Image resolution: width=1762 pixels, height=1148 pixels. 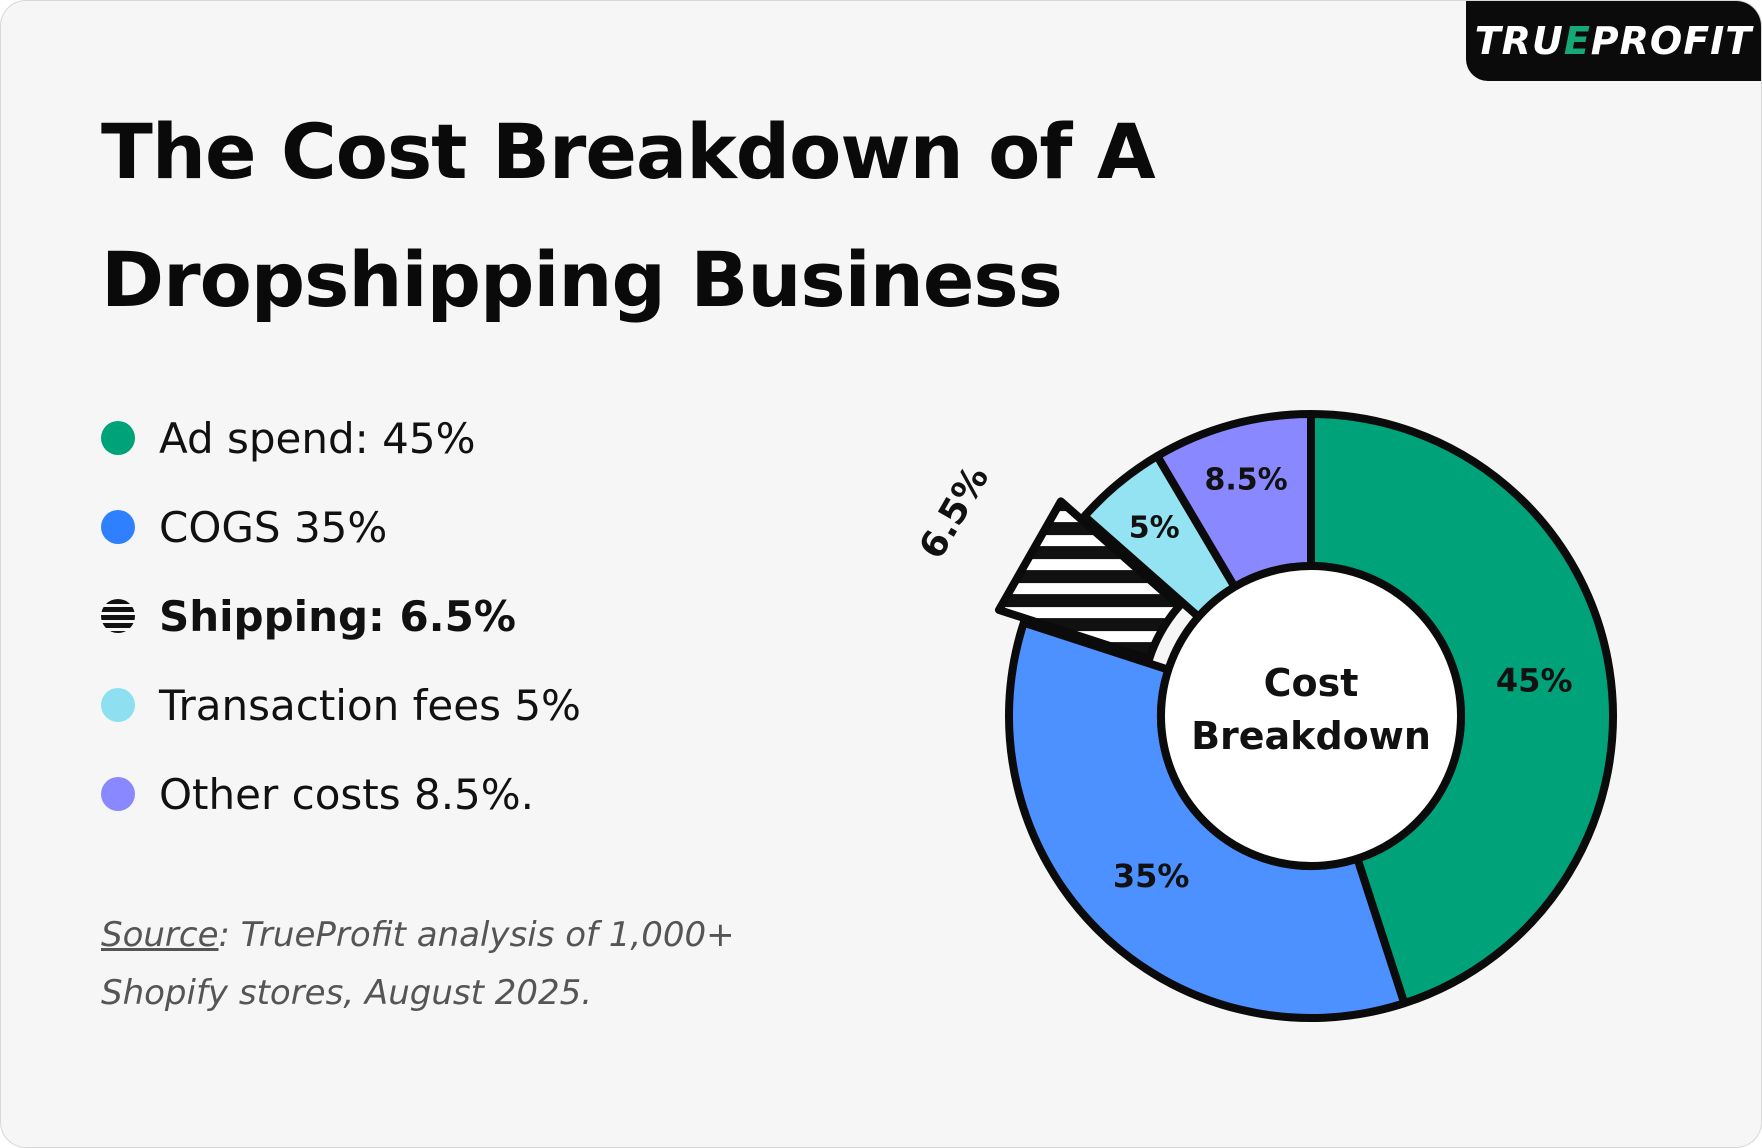 What do you see at coordinates (118, 438) in the screenshot?
I see `legend-swatch-ad-spend` at bounding box center [118, 438].